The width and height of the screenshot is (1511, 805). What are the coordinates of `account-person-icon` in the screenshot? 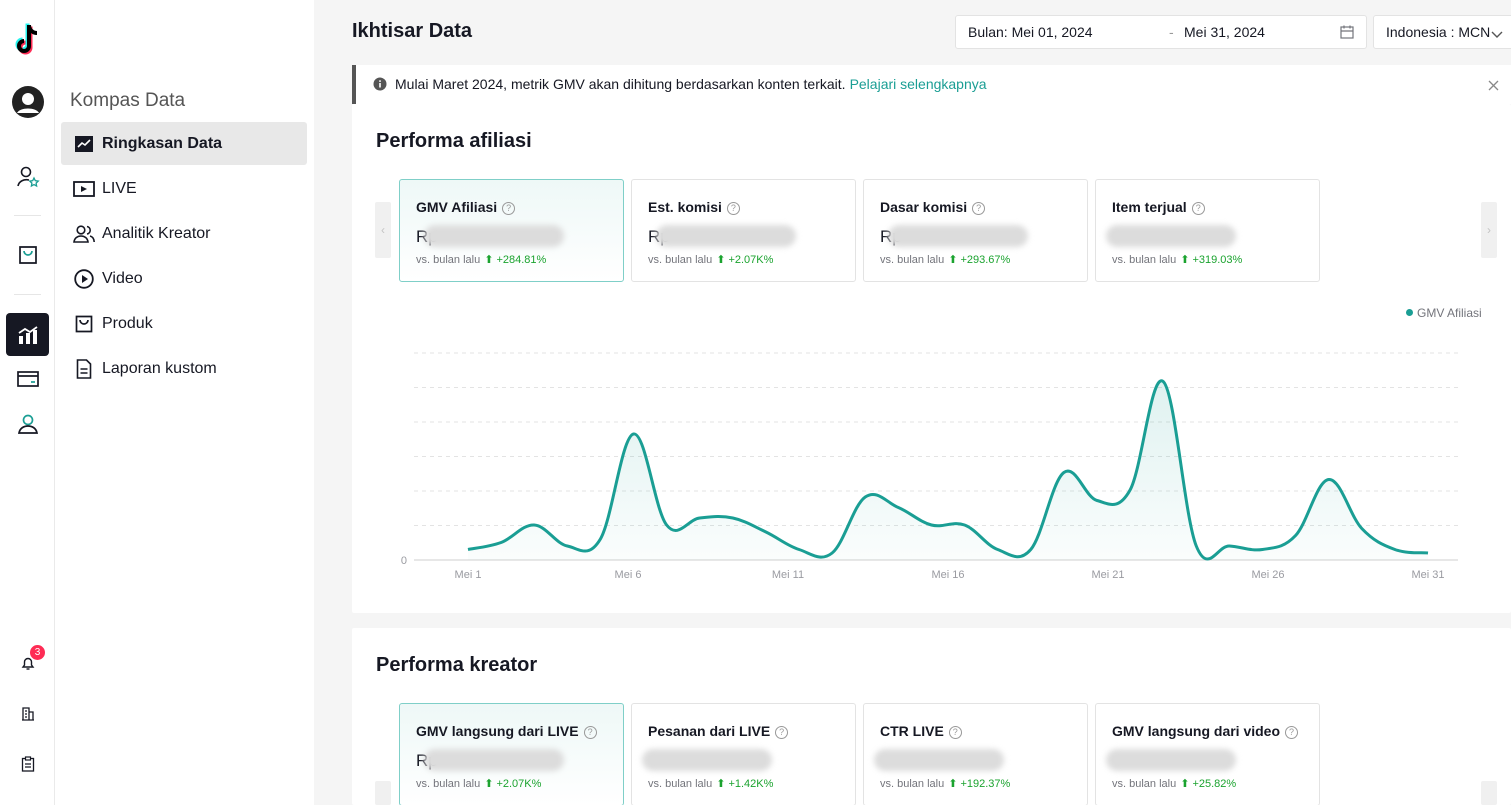 It's located at (27, 423).